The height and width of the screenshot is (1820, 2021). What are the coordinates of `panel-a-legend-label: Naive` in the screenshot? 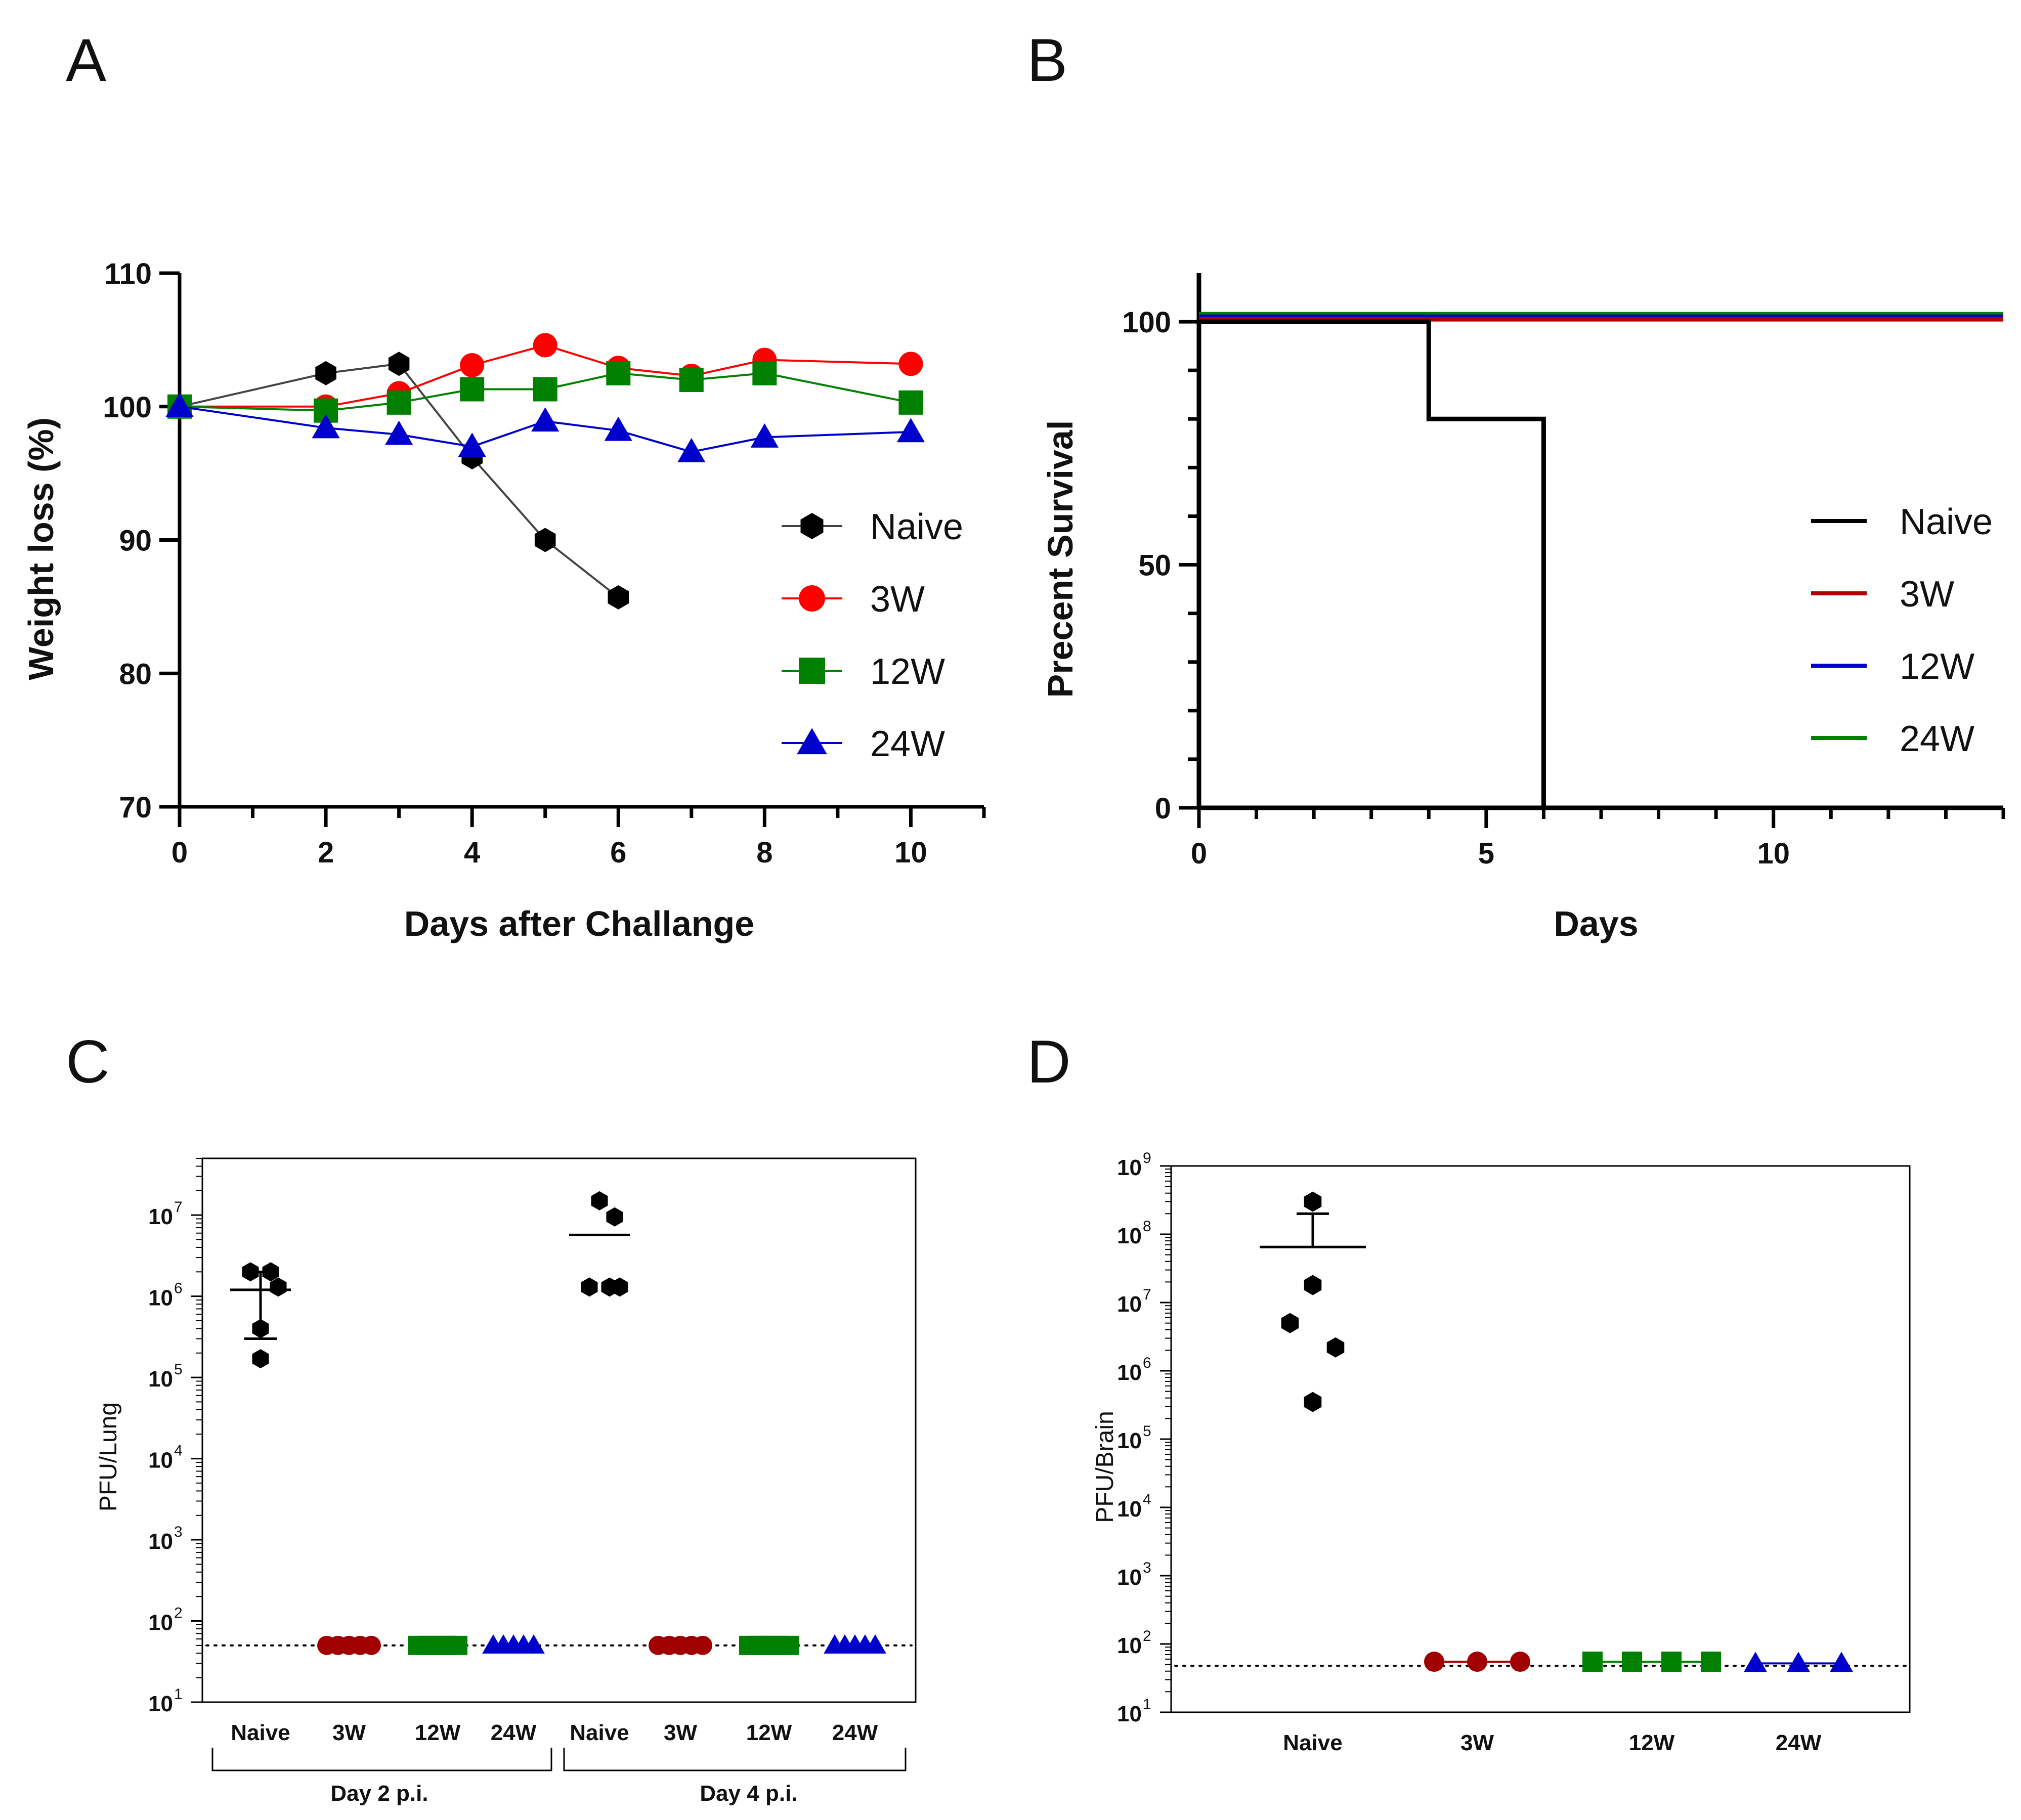 It's located at (916, 527).